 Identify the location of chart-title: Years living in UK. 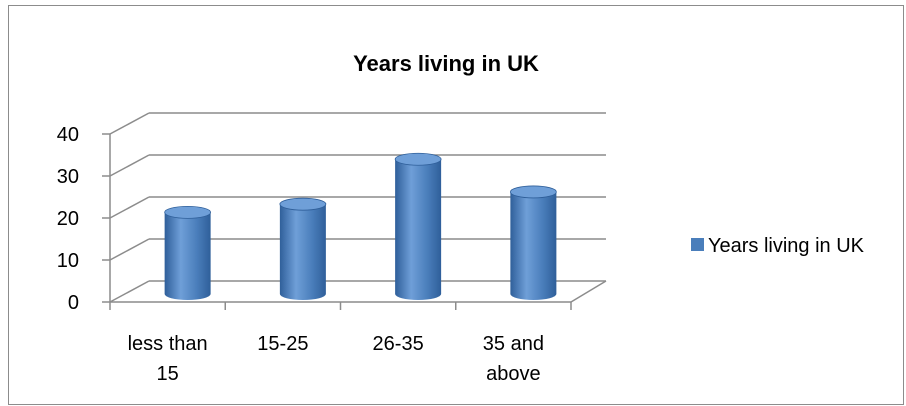
(446, 63).